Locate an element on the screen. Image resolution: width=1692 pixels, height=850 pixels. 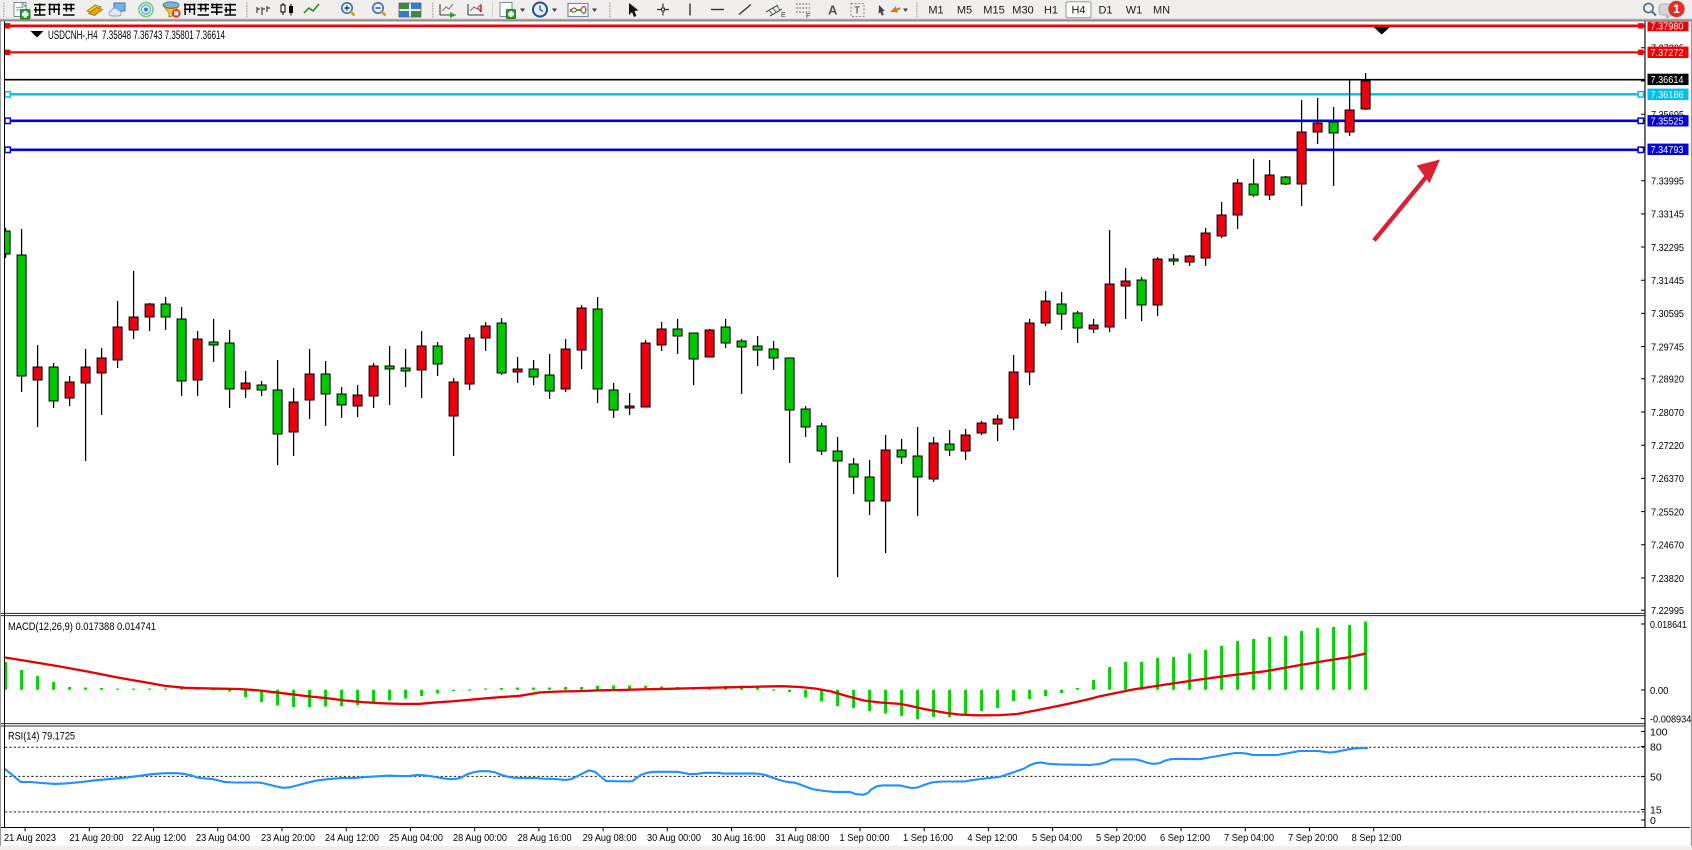
svg-text: 7.28070 is located at coordinates (1667, 413).